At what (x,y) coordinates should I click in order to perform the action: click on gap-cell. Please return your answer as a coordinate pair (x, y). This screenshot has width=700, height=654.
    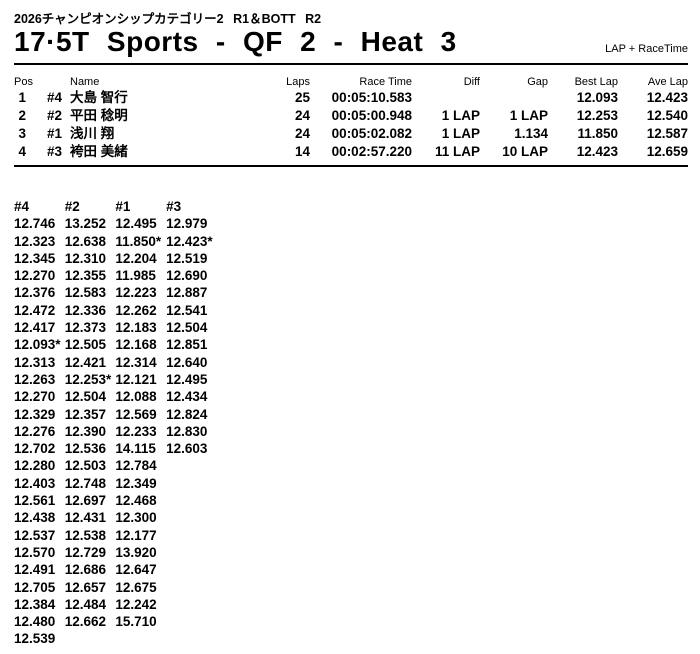
    Looking at the image, I should click on (514, 98).